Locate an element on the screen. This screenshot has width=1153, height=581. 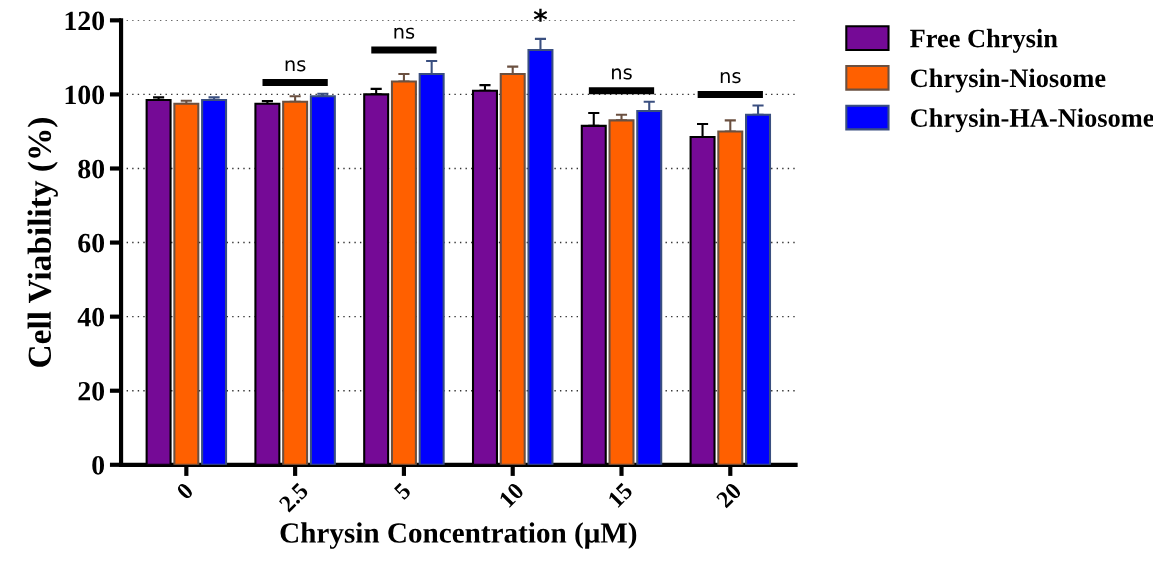
x-axis-title: Chrysin Concentration (μM) is located at coordinates (458, 535).